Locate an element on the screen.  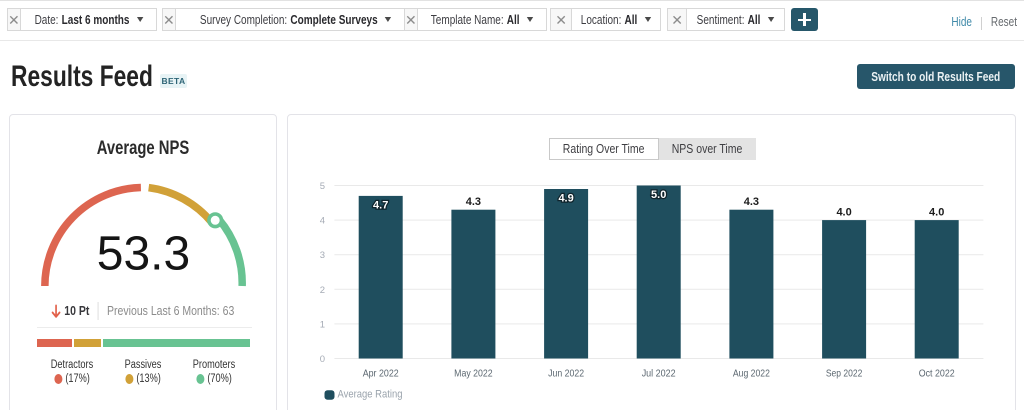
svg-text: 4.9 is located at coordinates (565, 199).